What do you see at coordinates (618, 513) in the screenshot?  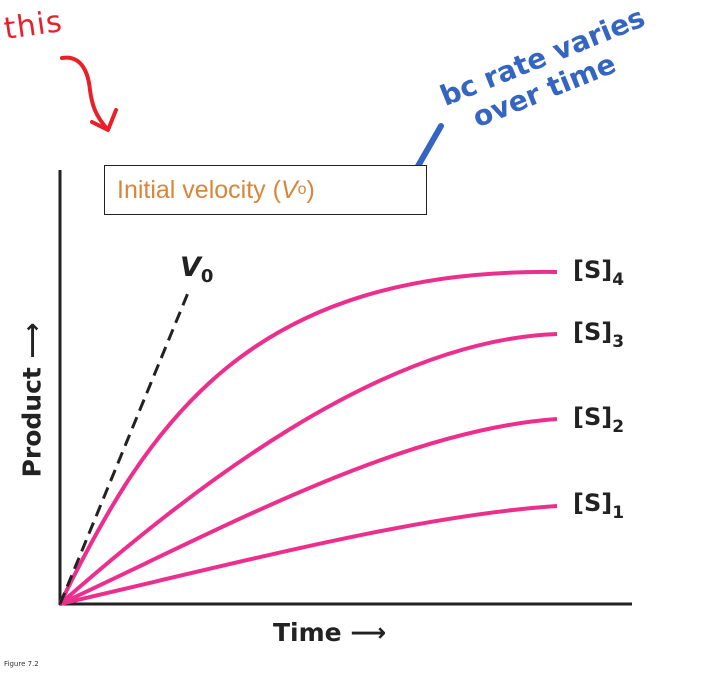 I see `legend-s1-sub: 1` at bounding box center [618, 513].